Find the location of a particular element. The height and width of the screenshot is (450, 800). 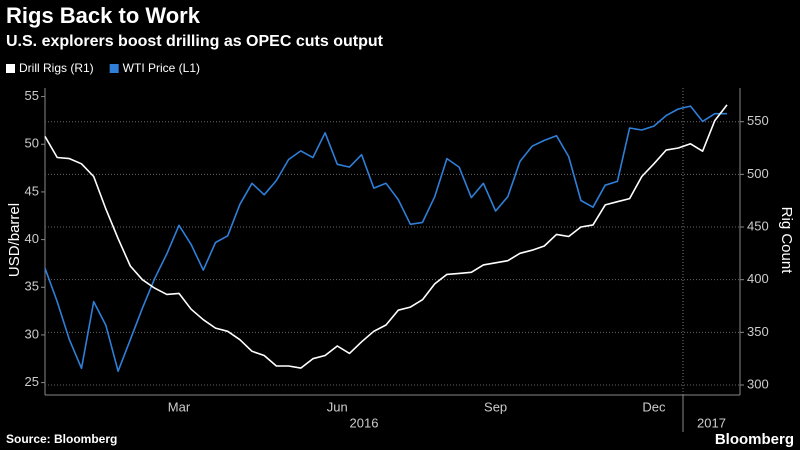

y2-tick-label: 550 is located at coordinates (758, 120).